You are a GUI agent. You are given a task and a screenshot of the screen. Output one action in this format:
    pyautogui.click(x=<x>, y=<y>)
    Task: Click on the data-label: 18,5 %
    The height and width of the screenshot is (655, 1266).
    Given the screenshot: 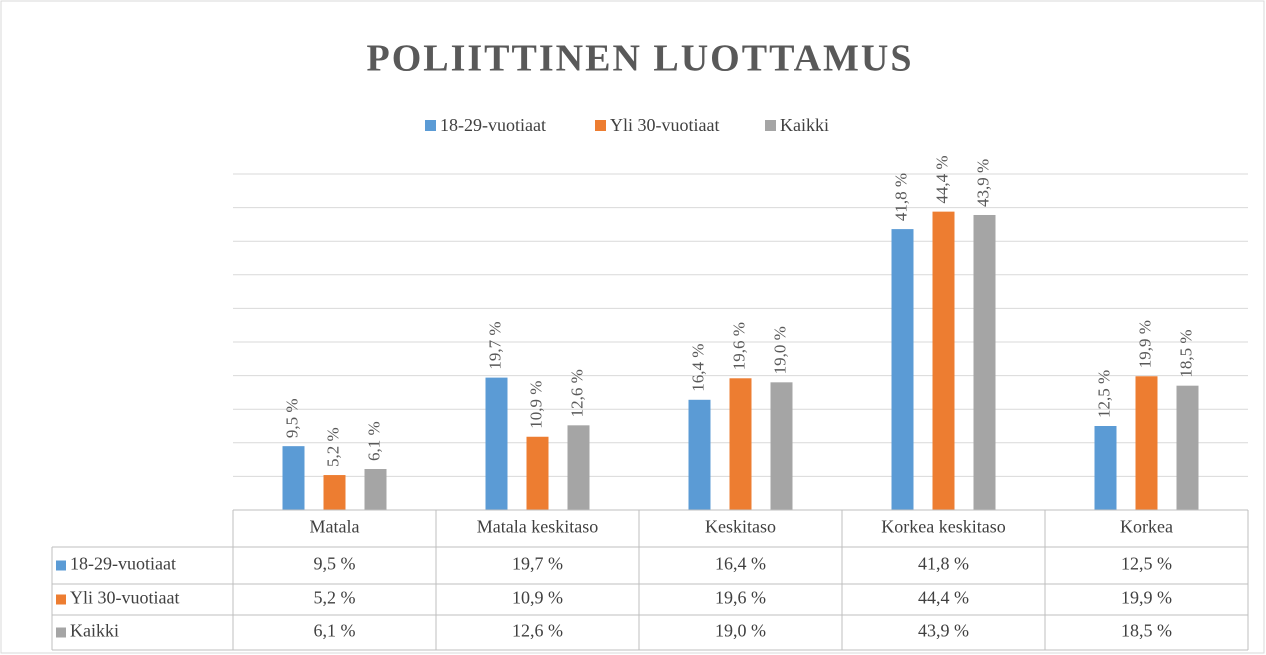 What is the action you would take?
    pyautogui.click(x=1185, y=354)
    